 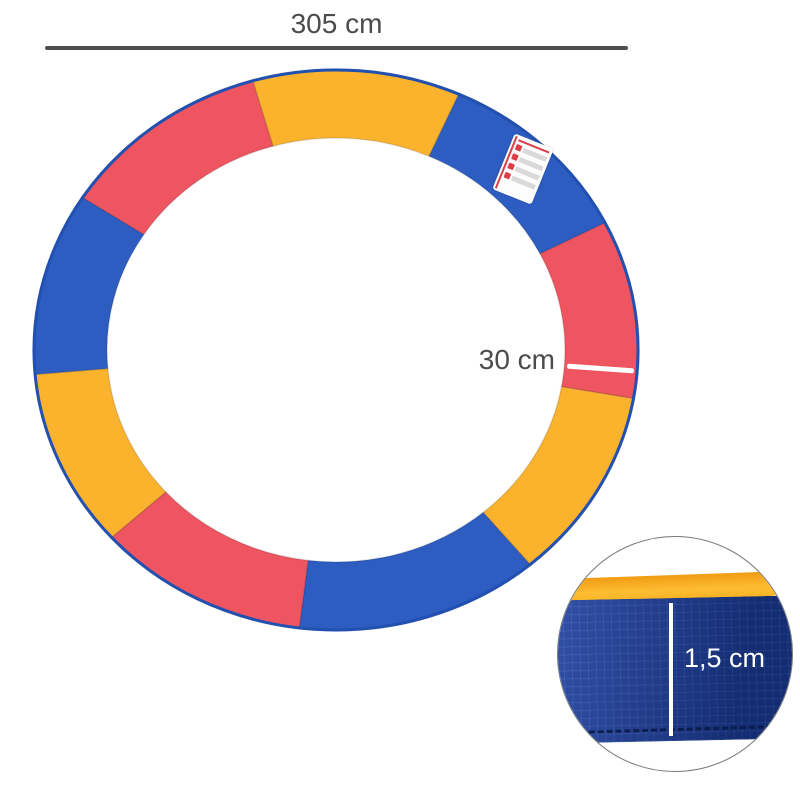 I want to click on thickness-label: 1,5 cm, so click(x=725, y=658).